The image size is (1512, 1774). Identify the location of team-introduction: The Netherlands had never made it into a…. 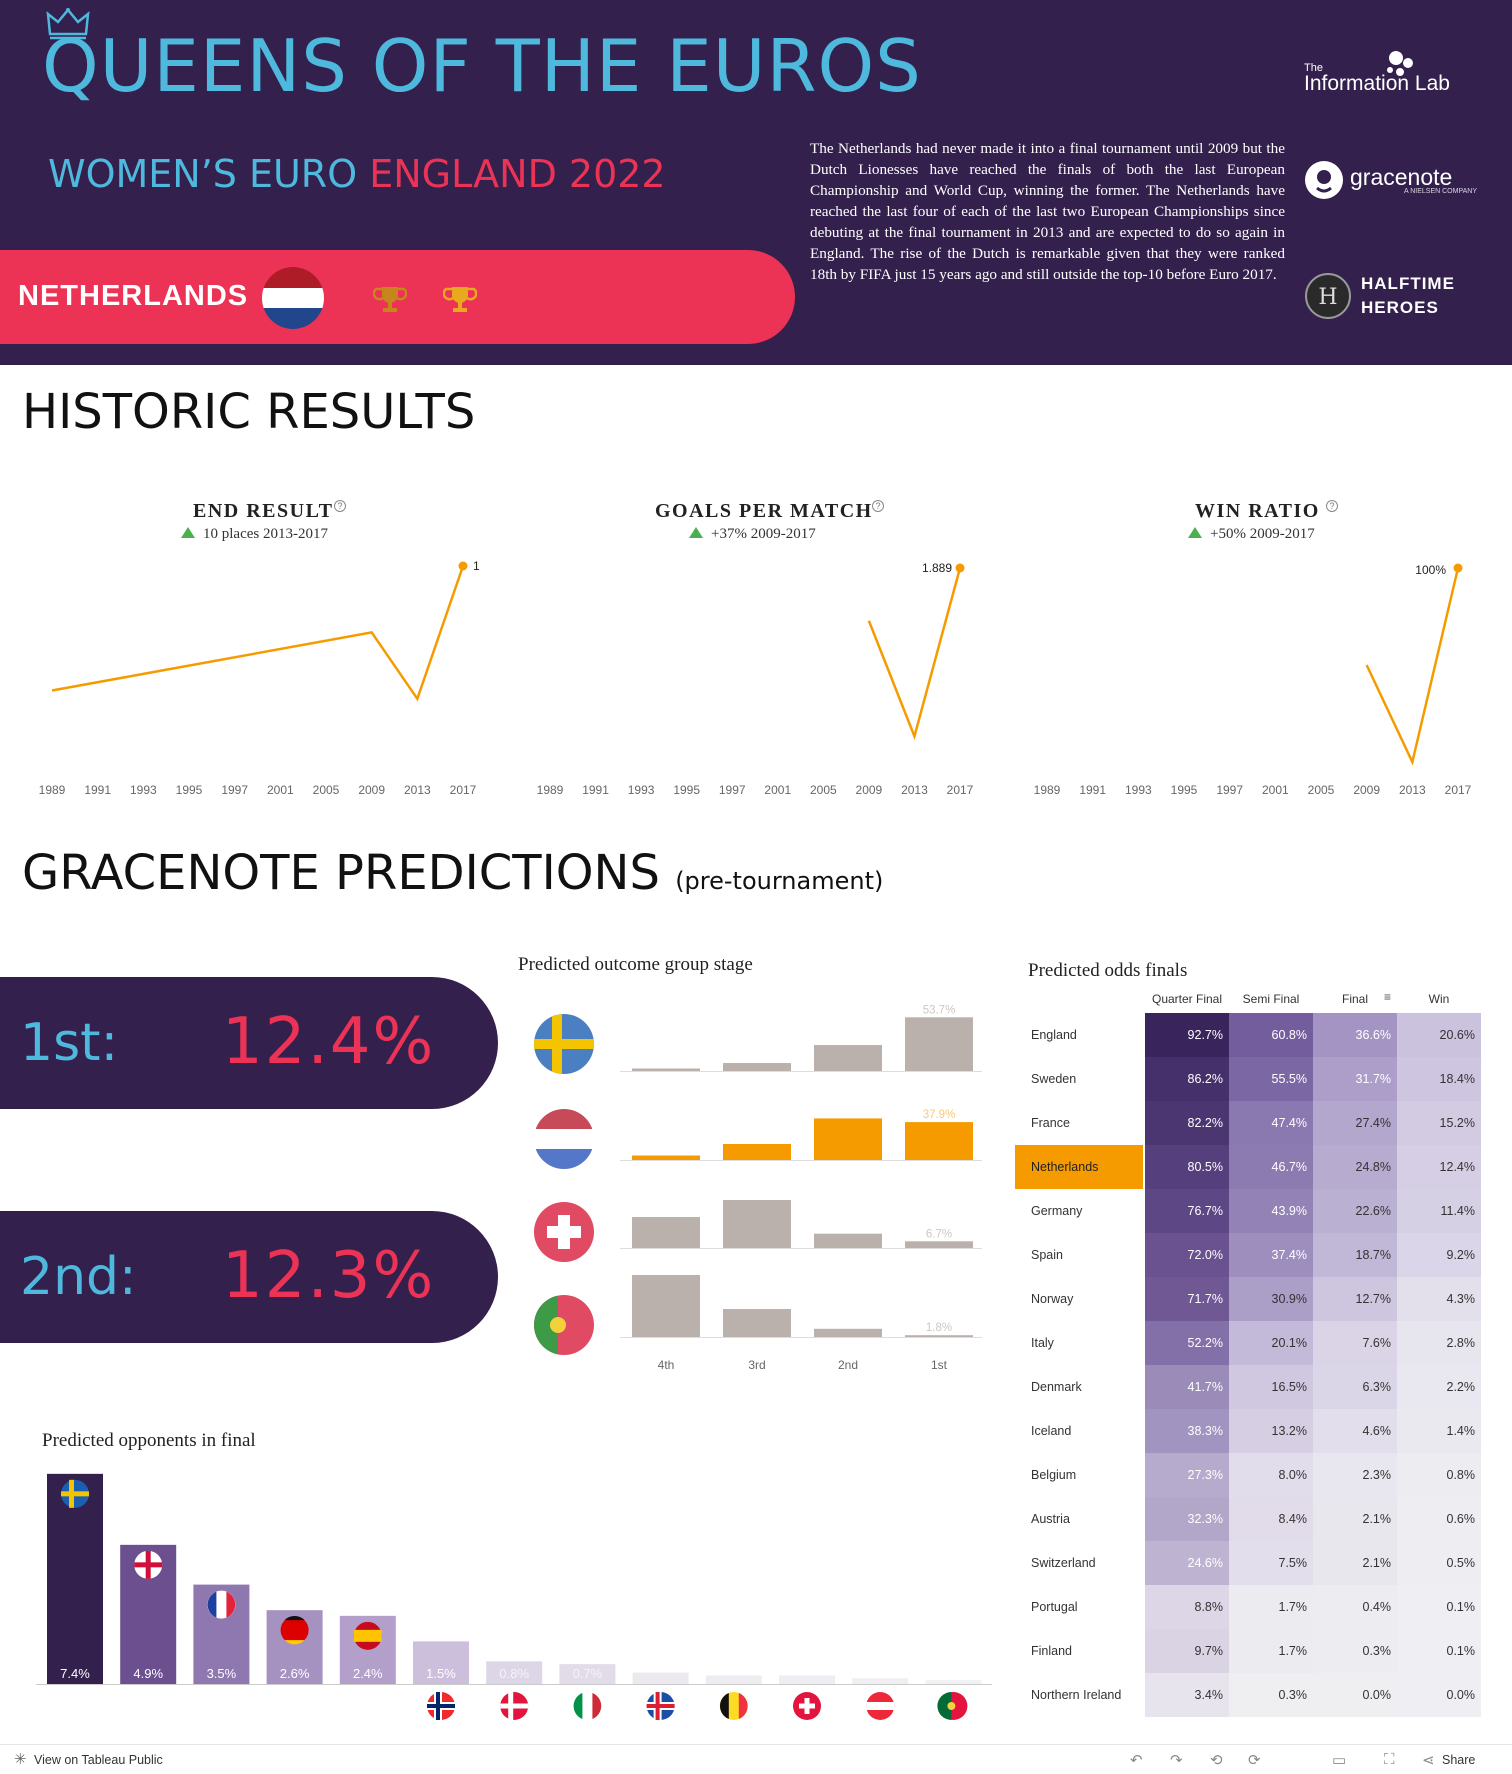
(1047, 211).